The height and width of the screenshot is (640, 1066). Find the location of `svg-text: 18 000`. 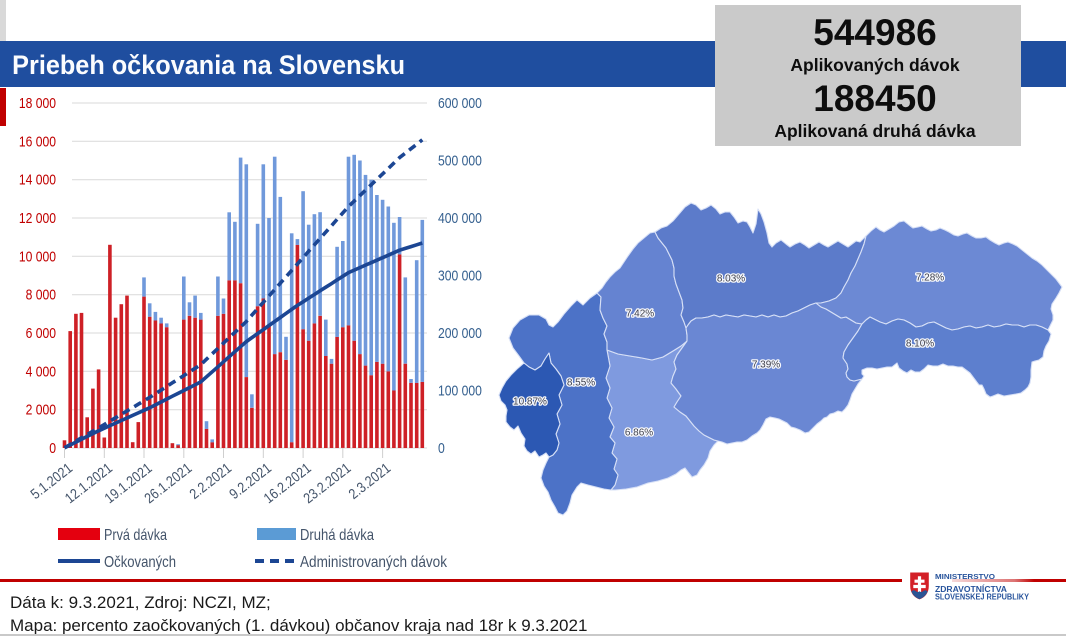

svg-text: 18 000 is located at coordinates (37, 103).